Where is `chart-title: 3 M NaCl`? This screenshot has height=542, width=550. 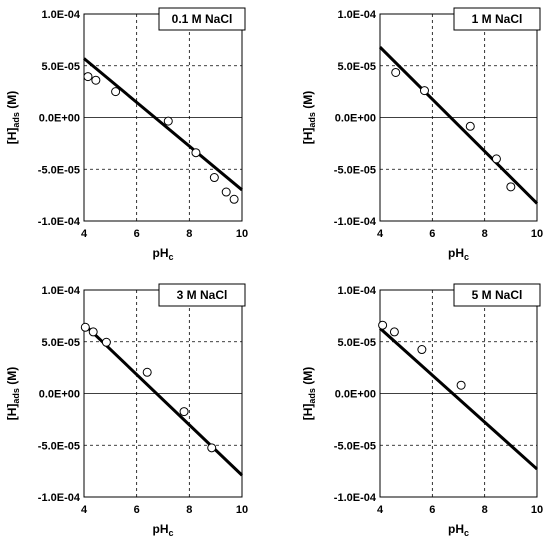
chart-title: 3 M NaCl is located at coordinates (202, 295).